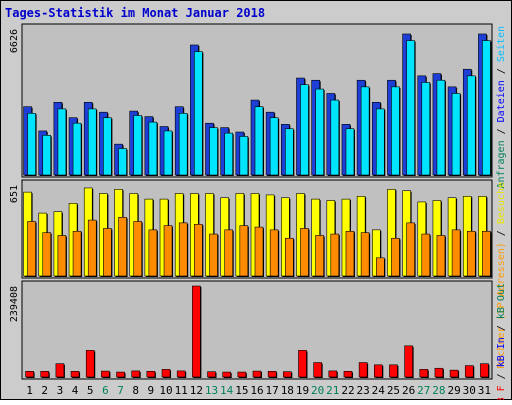 Image resolution: width=512 pixels, height=405 pixels. What do you see at coordinates (14, 304) in the screenshot?
I see `panel-kbytes-ytick-label: 239408` at bounding box center [14, 304].